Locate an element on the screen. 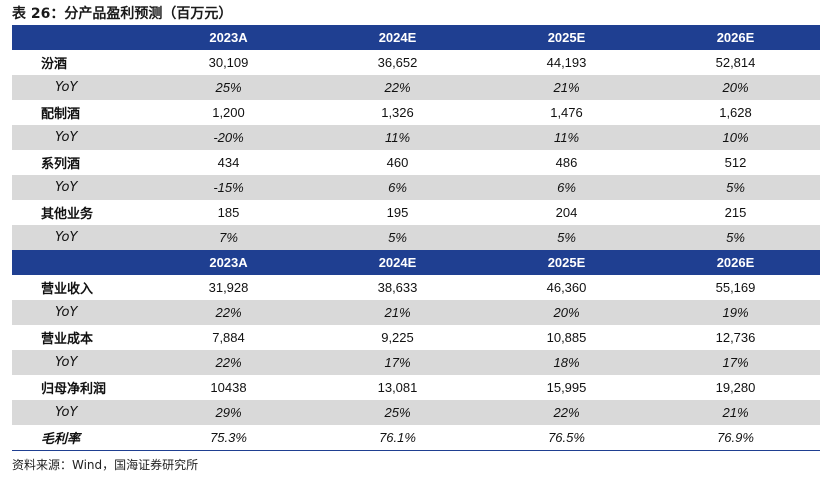  value-cell: 44,193 is located at coordinates (566, 62).